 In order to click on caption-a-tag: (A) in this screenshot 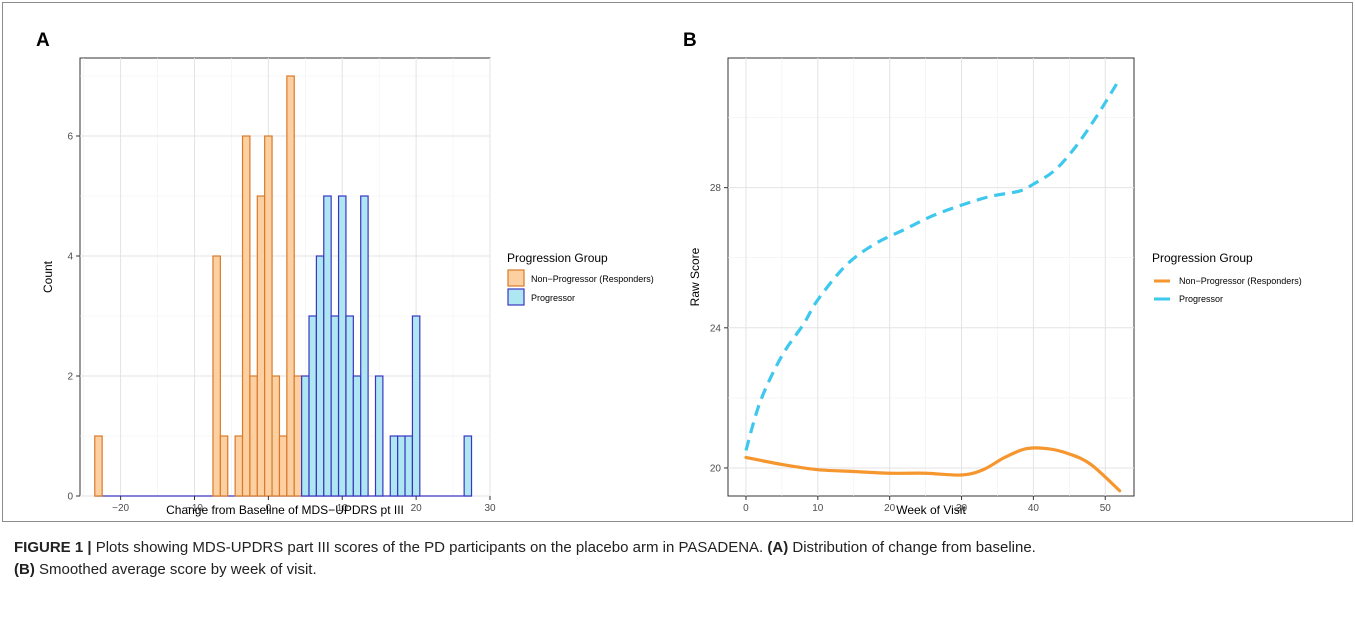, I will do `click(778, 547)`.